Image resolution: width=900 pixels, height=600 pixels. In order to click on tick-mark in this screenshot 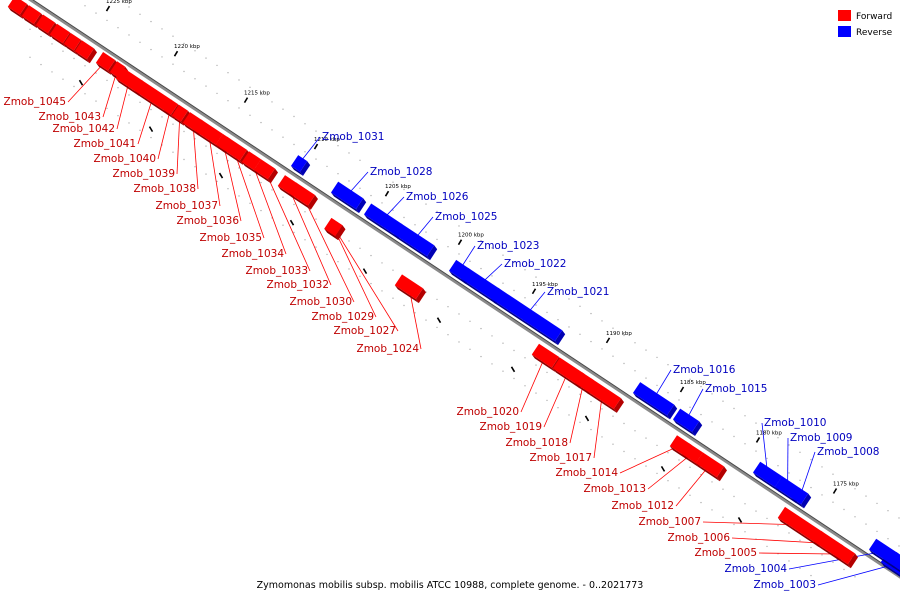, I will do `click(108, 8)`.